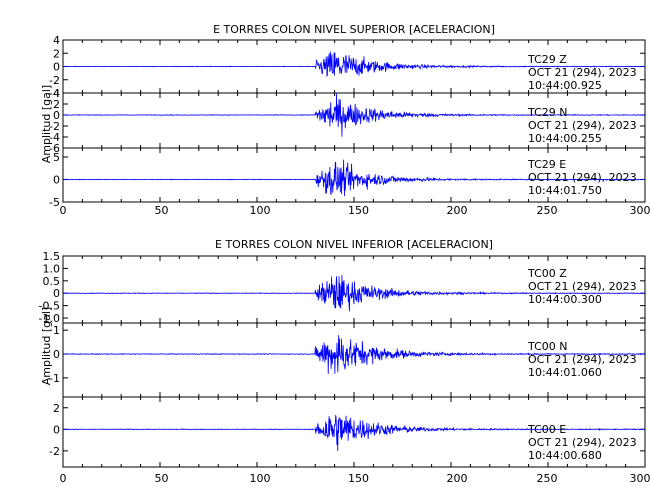 This screenshot has width=650, height=500. I want to click on trace-time-label: 10:44:00.300, so click(565, 299).